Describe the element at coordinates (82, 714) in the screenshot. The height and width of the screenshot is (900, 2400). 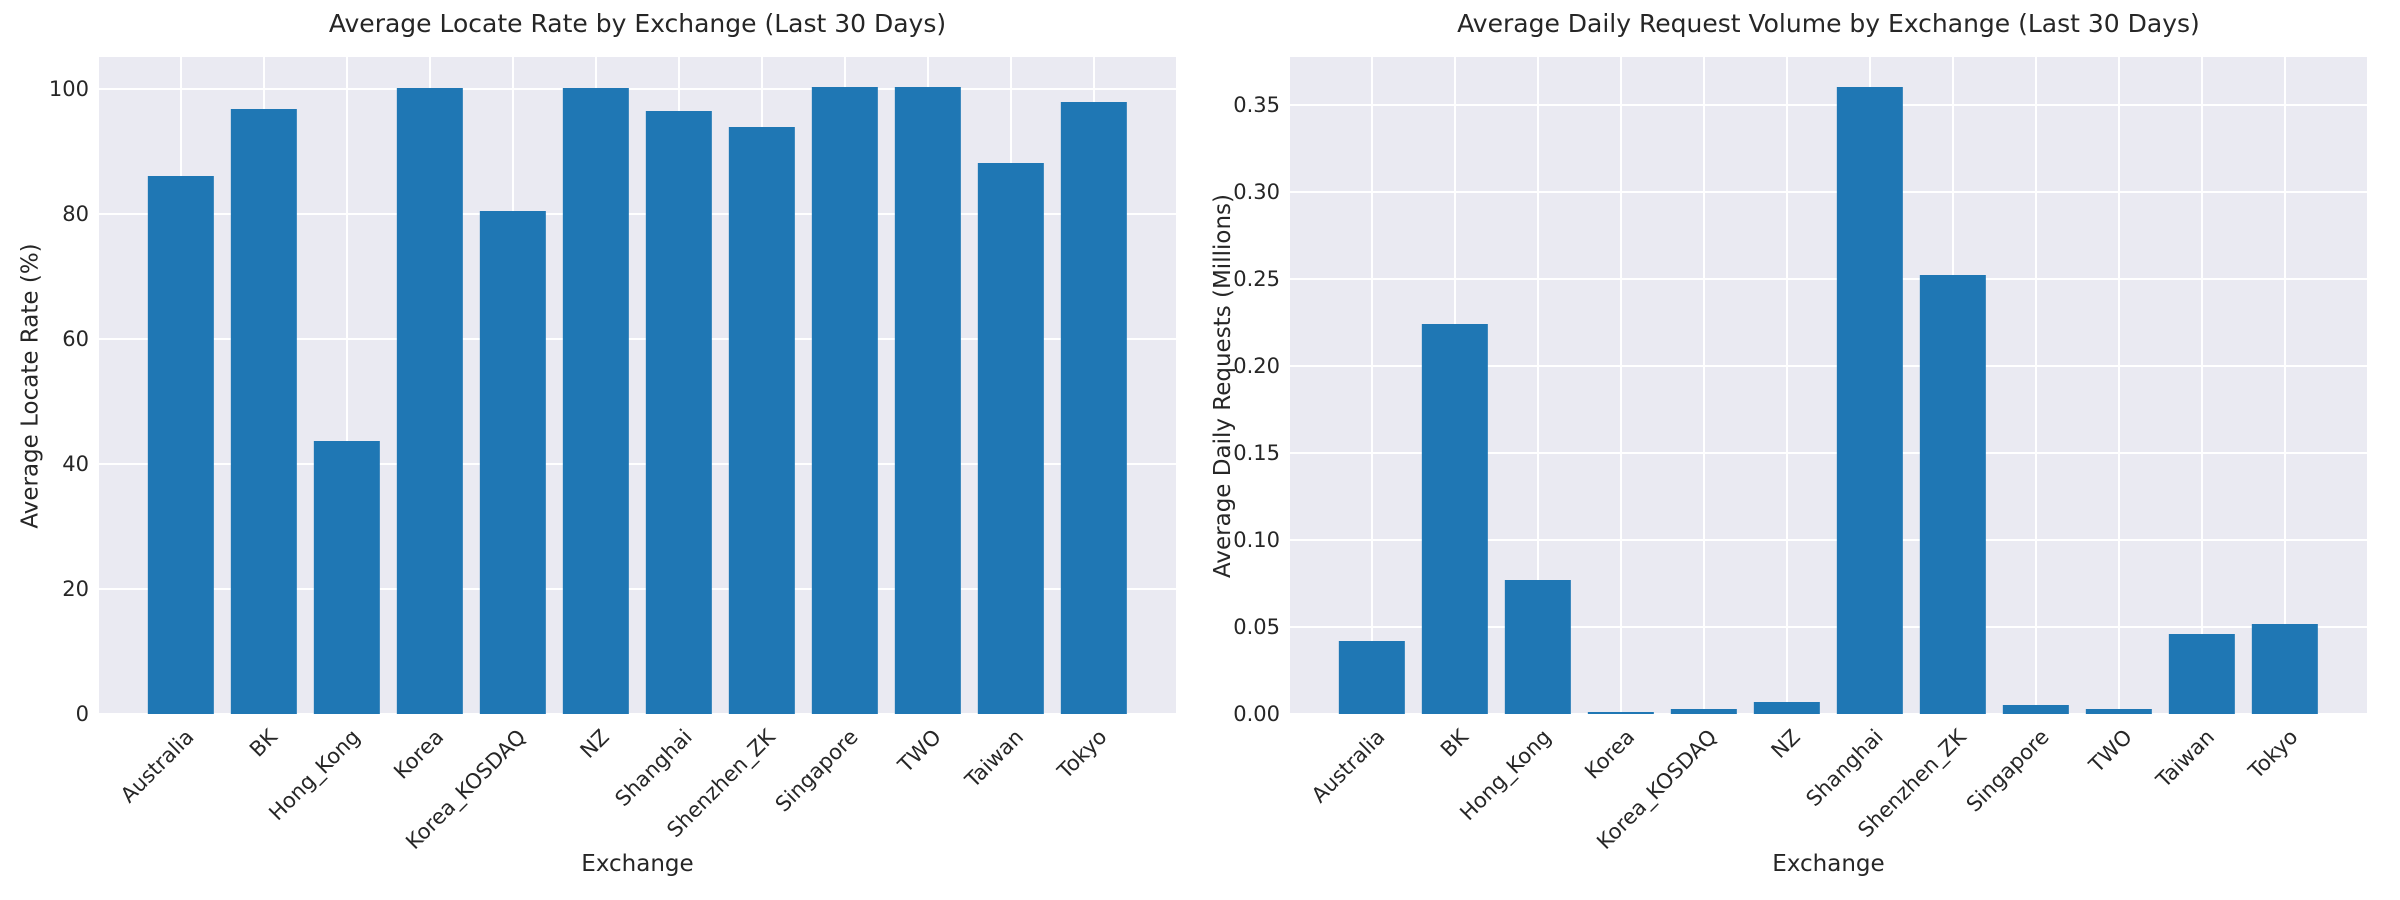
I see `y-tick-label: 0` at that location.